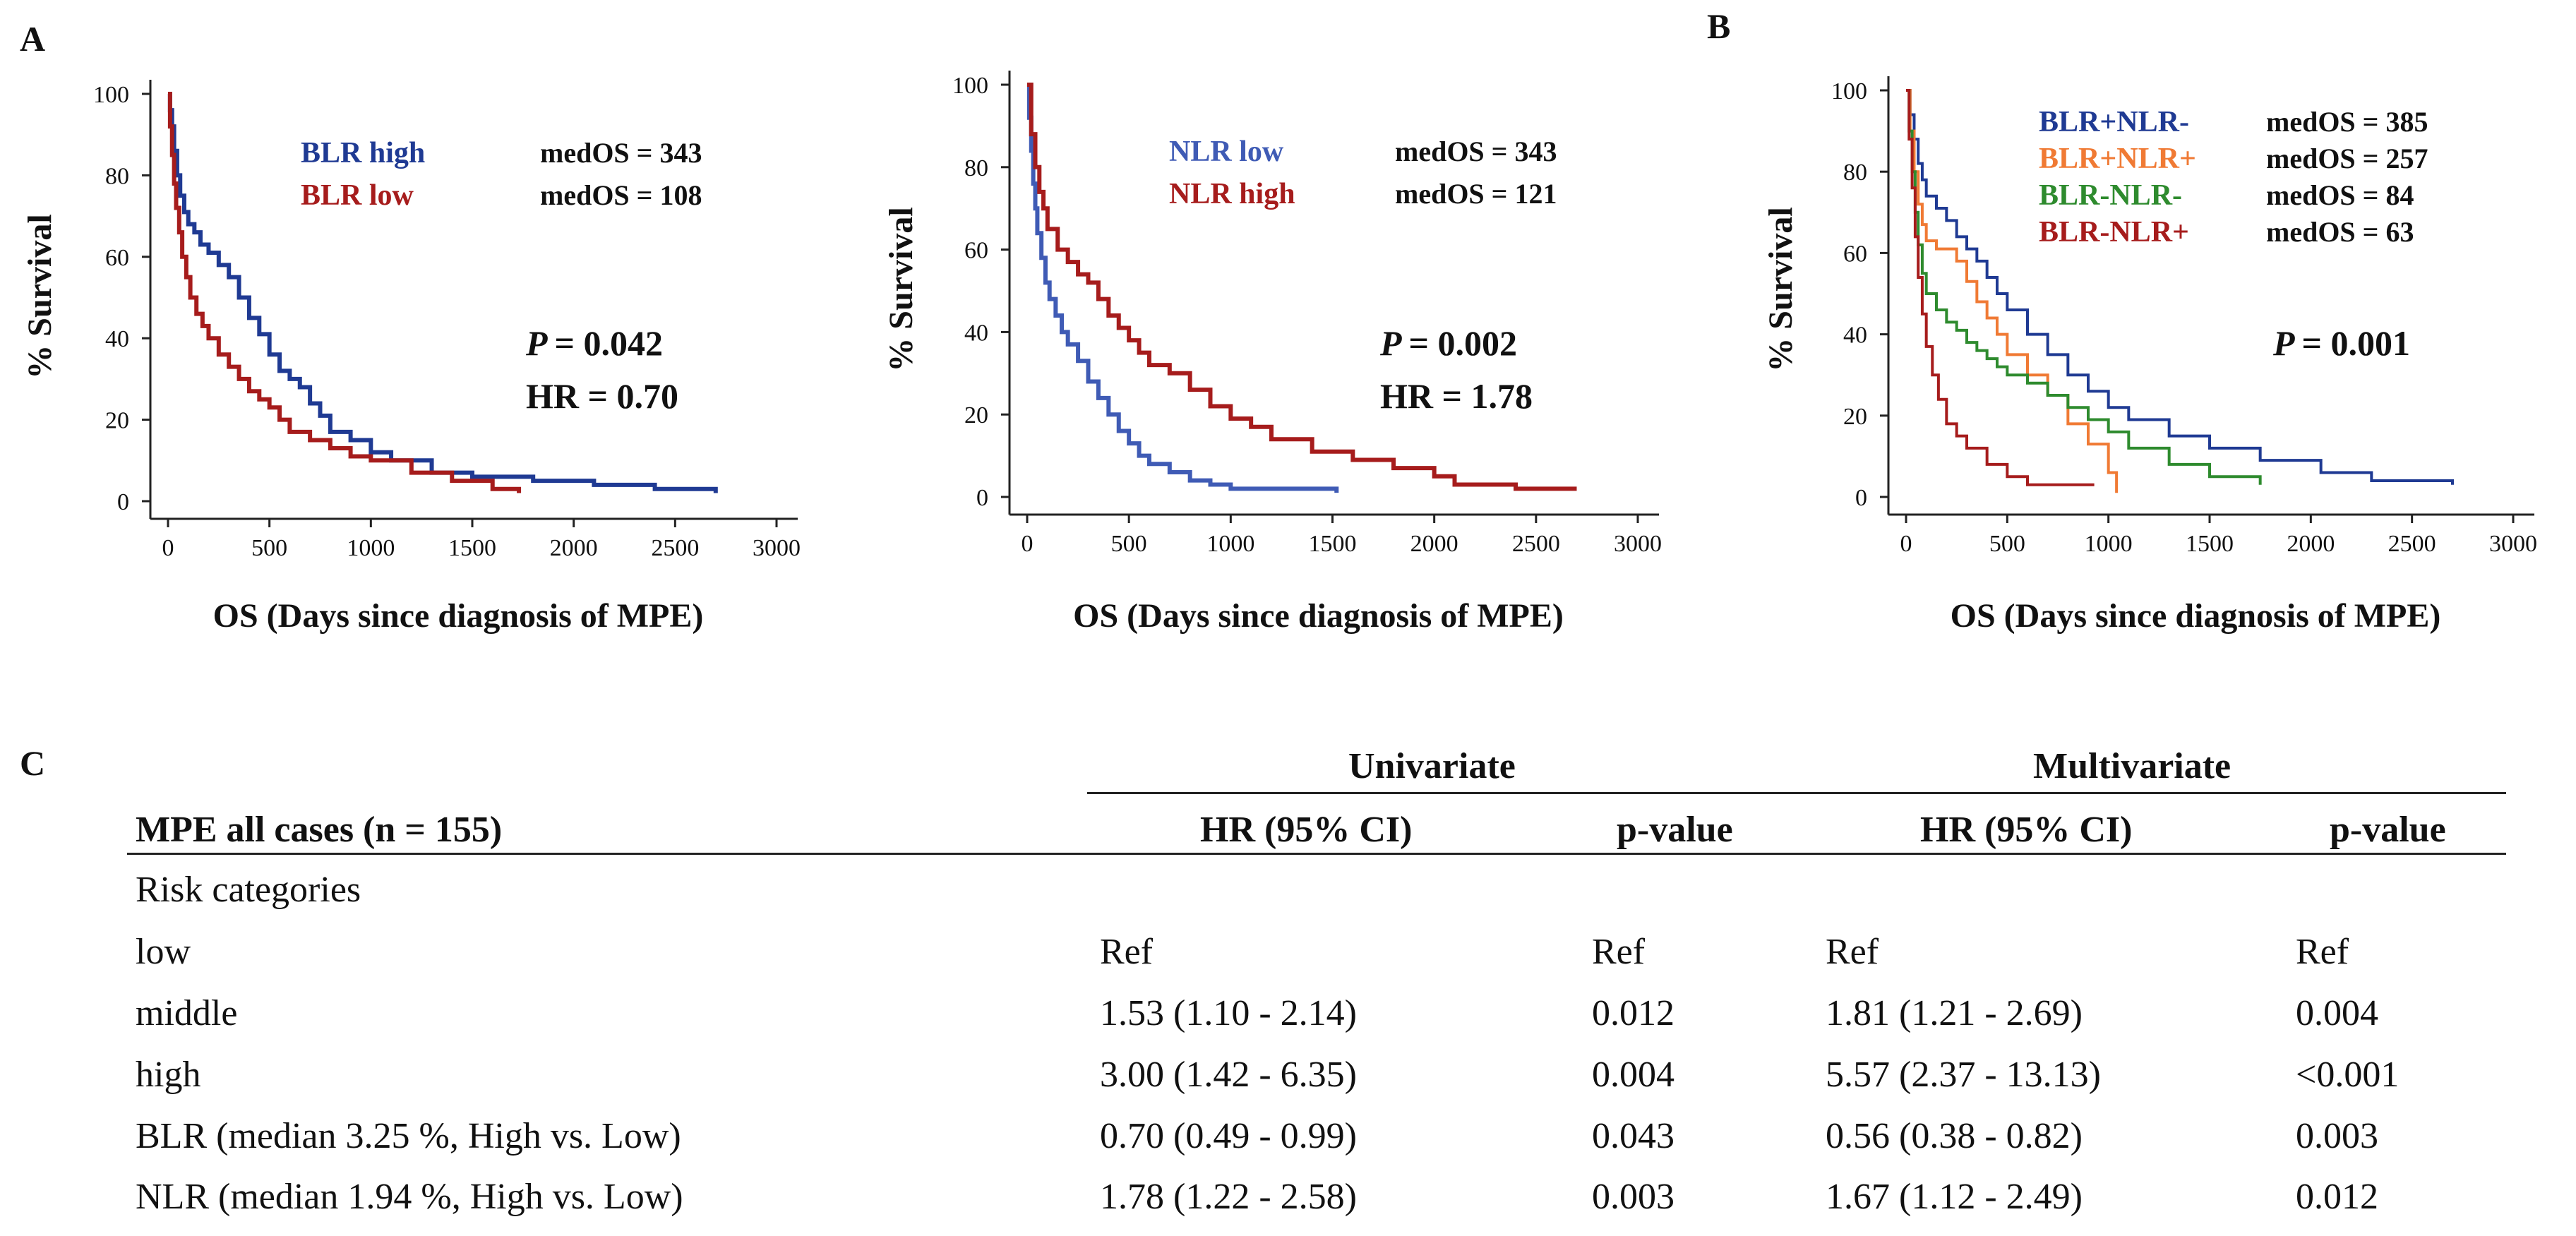 The width and height of the screenshot is (2576, 1236). Describe the element at coordinates (1306, 830) in the screenshot. I see `column-header: HR (95% CI)` at that location.